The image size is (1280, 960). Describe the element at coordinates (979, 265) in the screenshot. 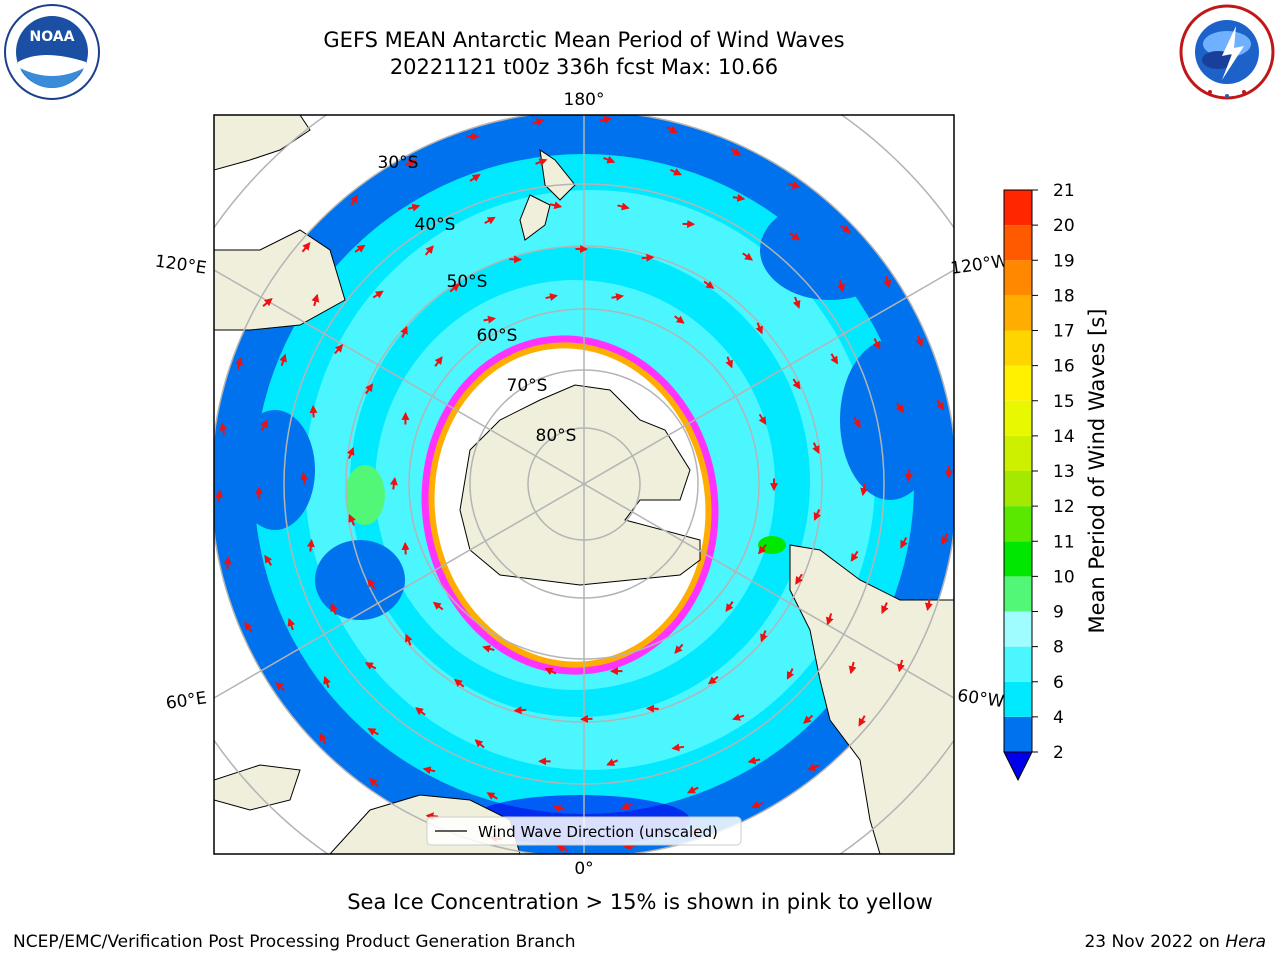

I see `lon-label-120w: 120°W` at that location.